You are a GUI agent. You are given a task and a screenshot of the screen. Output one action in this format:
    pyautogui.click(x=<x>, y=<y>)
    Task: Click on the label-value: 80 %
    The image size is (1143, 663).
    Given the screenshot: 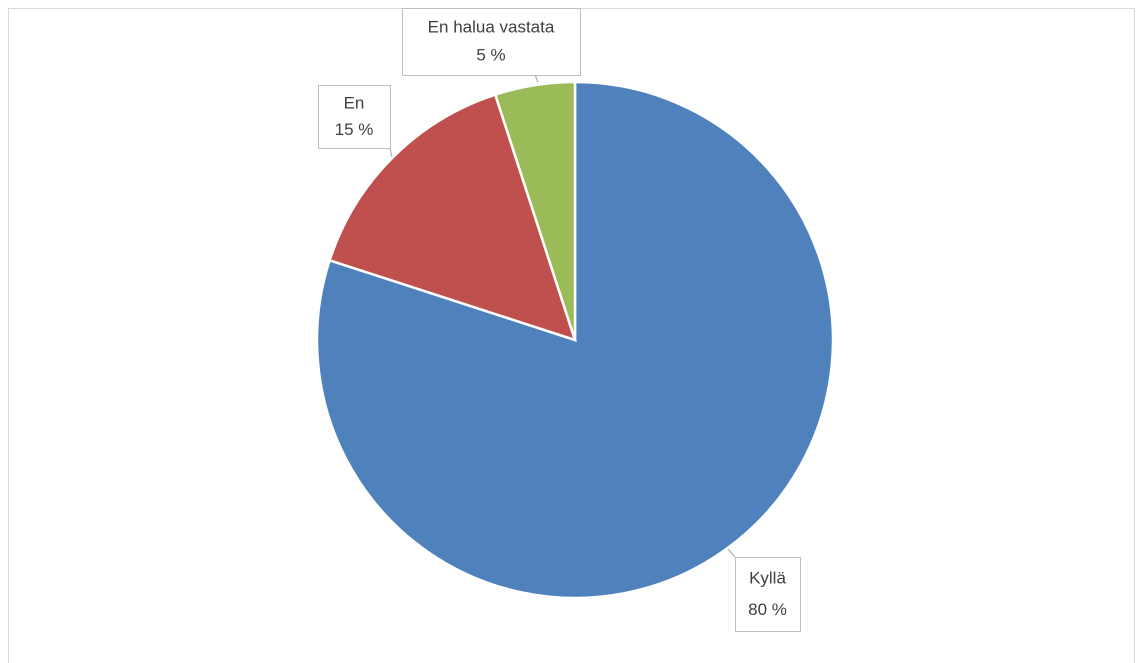 What is the action you would take?
    pyautogui.click(x=767, y=609)
    